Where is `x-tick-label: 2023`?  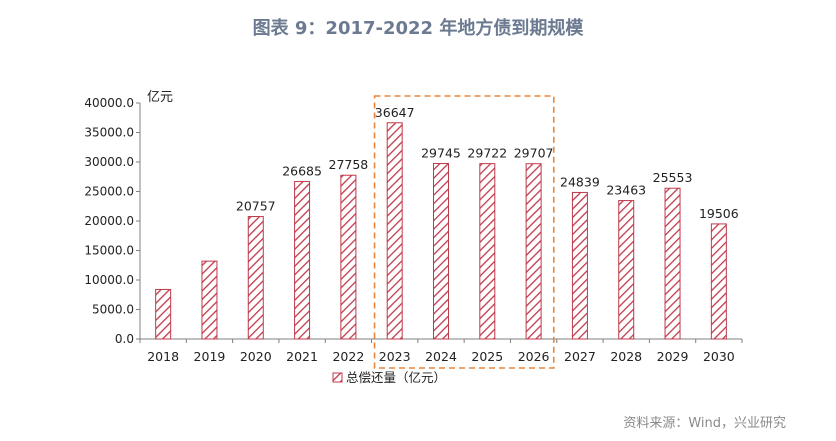
x-tick-label: 2023 is located at coordinates (395, 356).